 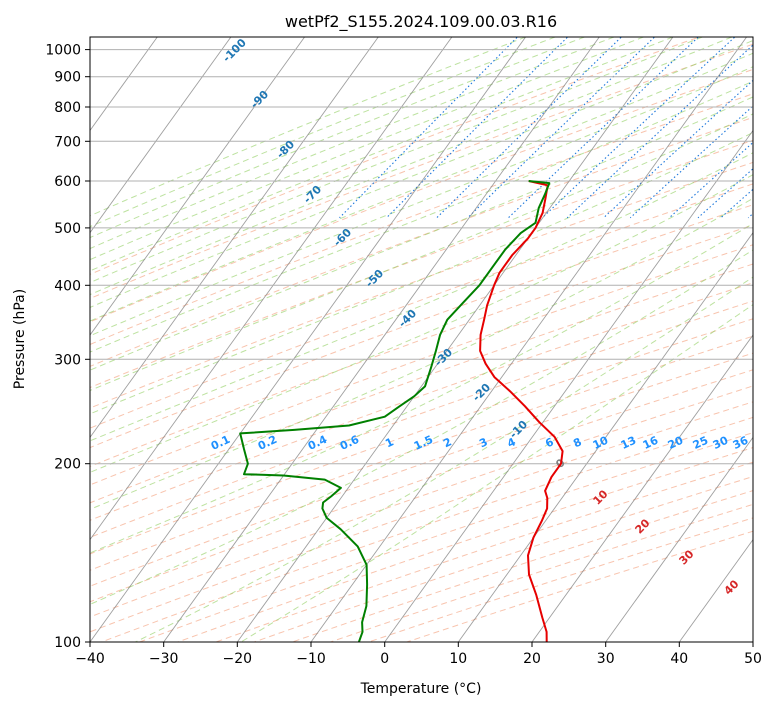 I want to click on y-axis-ticks: 1000 900 800 700 600 500 400 300 200 100, so click(x=67, y=347).